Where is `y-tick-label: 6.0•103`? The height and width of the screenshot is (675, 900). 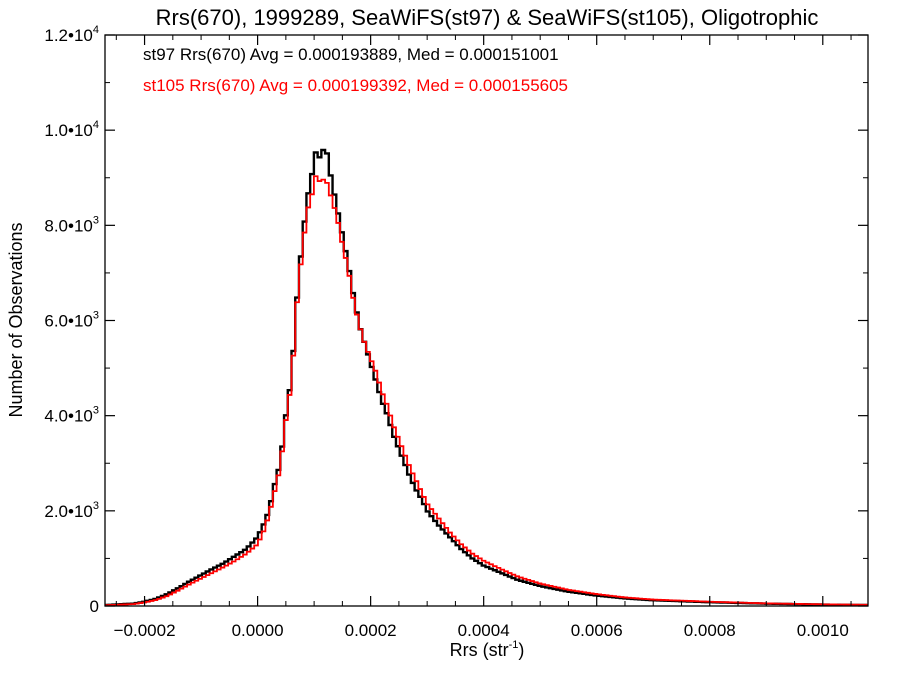
y-tick-label: 6.0•103 is located at coordinates (71, 320).